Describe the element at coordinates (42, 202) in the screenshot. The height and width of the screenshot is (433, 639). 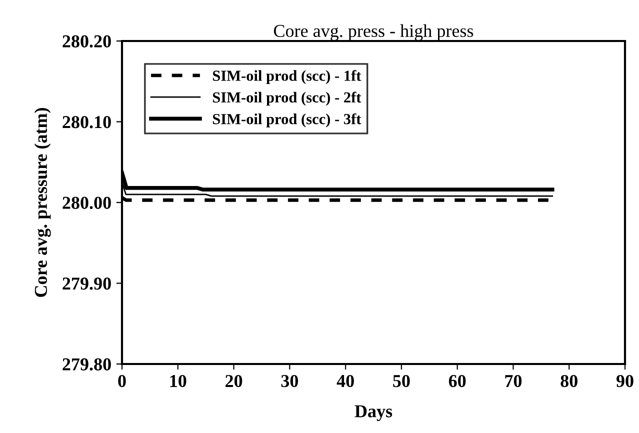
I see `y-axis-title: Core avg. pressure (atm)` at that location.